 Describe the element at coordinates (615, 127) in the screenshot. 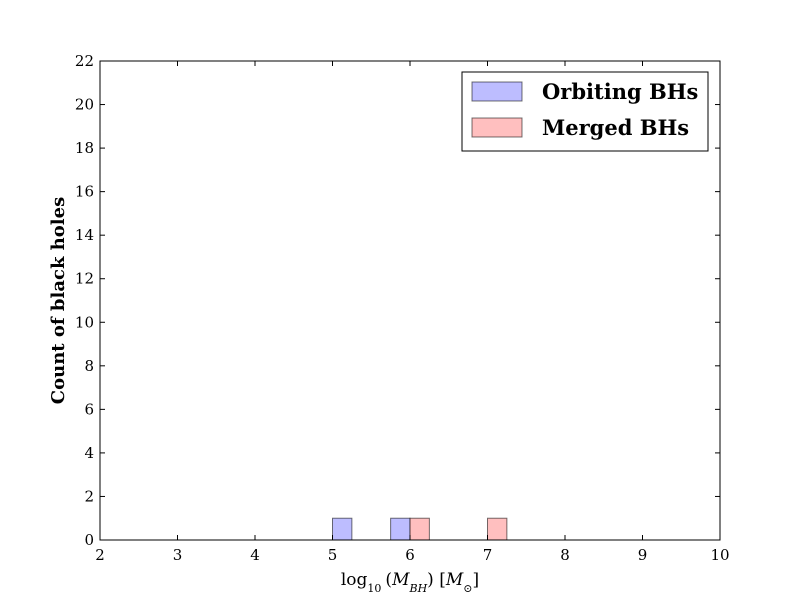

I see `legend-label: Merged BHs` at that location.